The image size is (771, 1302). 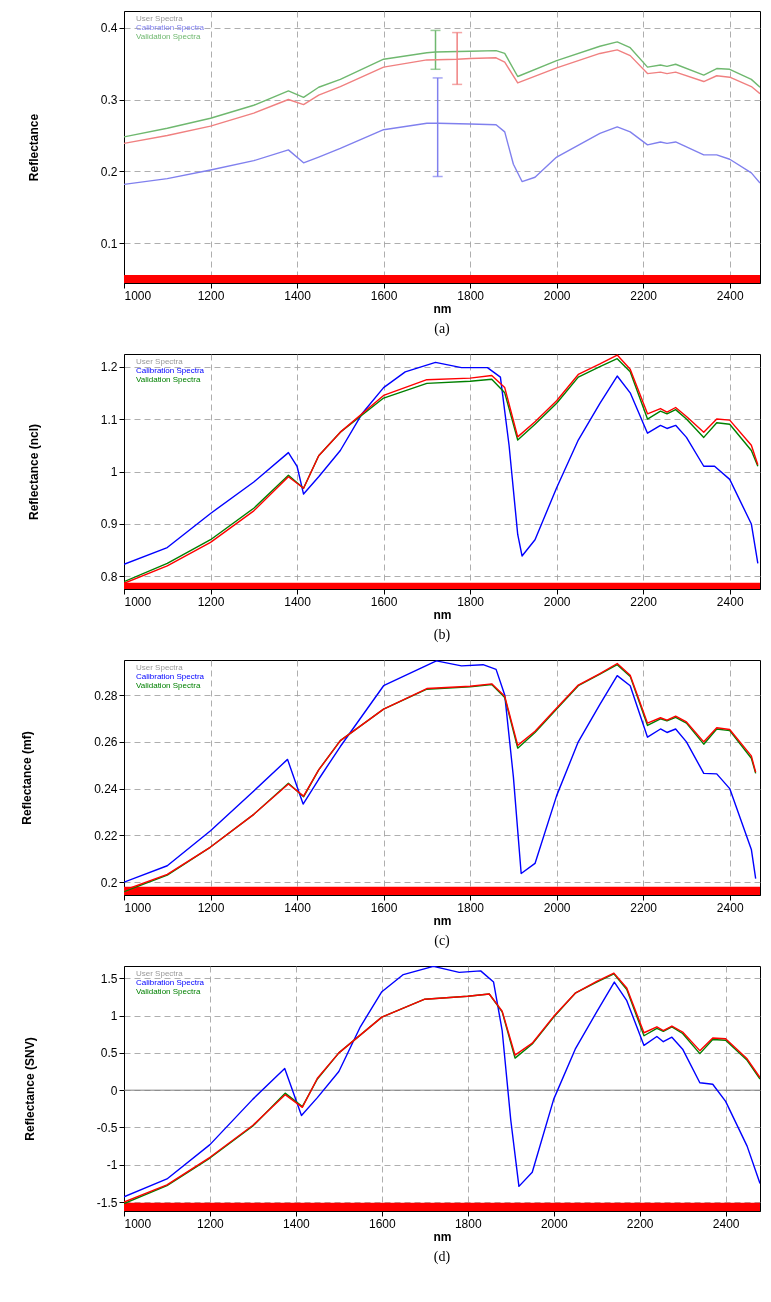 I want to click on y-axis-title: Reflectance (ncl), so click(x=33, y=472).